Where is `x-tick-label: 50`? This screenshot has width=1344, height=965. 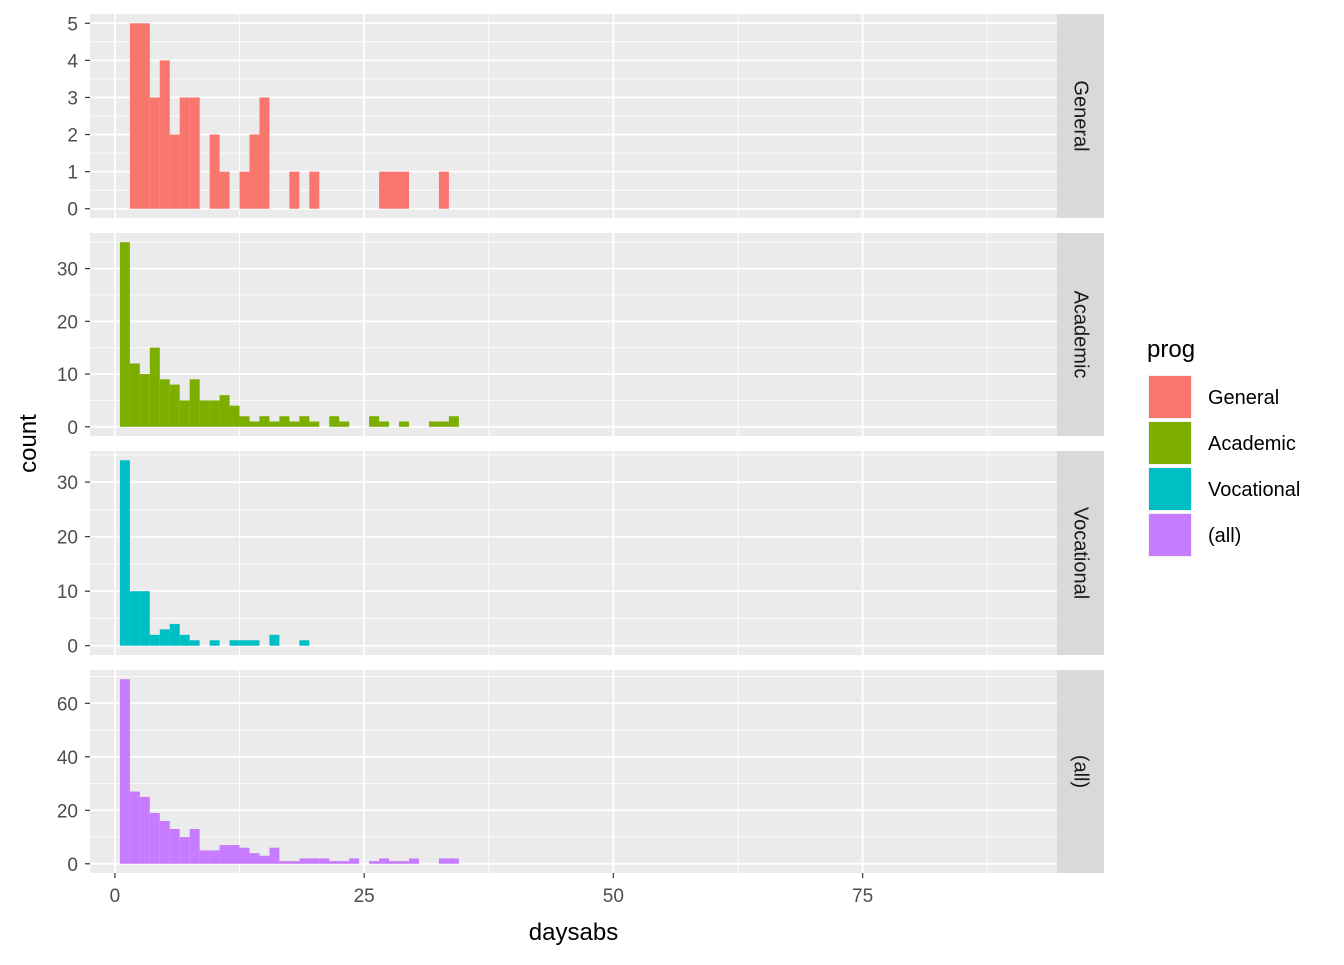
x-tick-label: 50 is located at coordinates (613, 896).